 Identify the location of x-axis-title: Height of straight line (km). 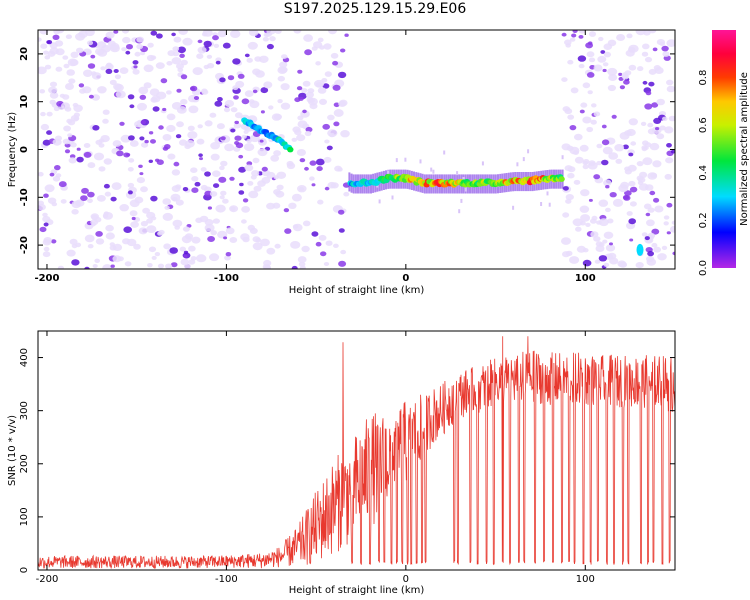
(357, 290).